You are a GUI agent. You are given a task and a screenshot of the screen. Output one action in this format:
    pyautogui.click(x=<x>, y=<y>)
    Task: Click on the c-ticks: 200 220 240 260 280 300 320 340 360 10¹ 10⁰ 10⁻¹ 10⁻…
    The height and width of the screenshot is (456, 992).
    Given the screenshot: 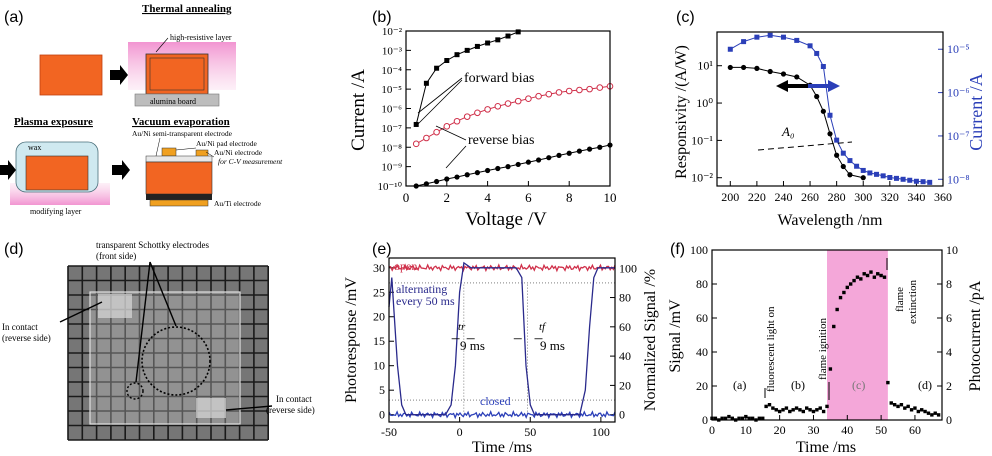 What is the action you would take?
    pyautogui.click(x=830, y=123)
    